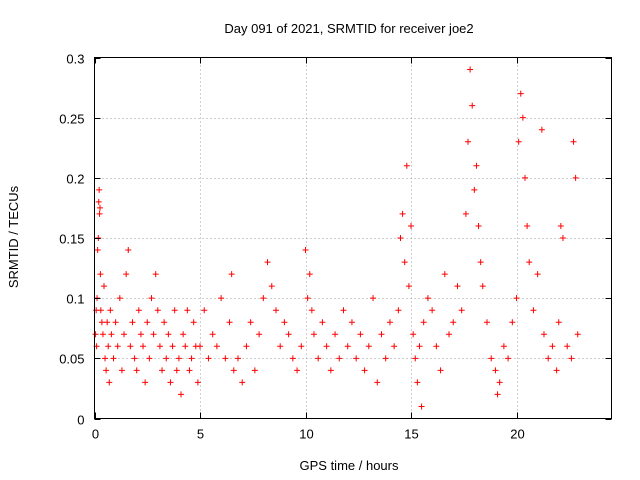  I want to click on y-tick-label: 0.25, so click(71, 119).